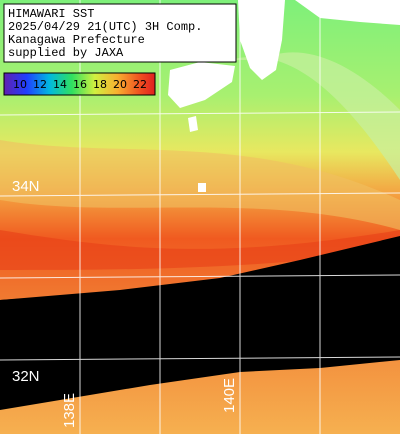  What do you see at coordinates (100, 84) in the screenshot?
I see `scale-label: 18` at bounding box center [100, 84].